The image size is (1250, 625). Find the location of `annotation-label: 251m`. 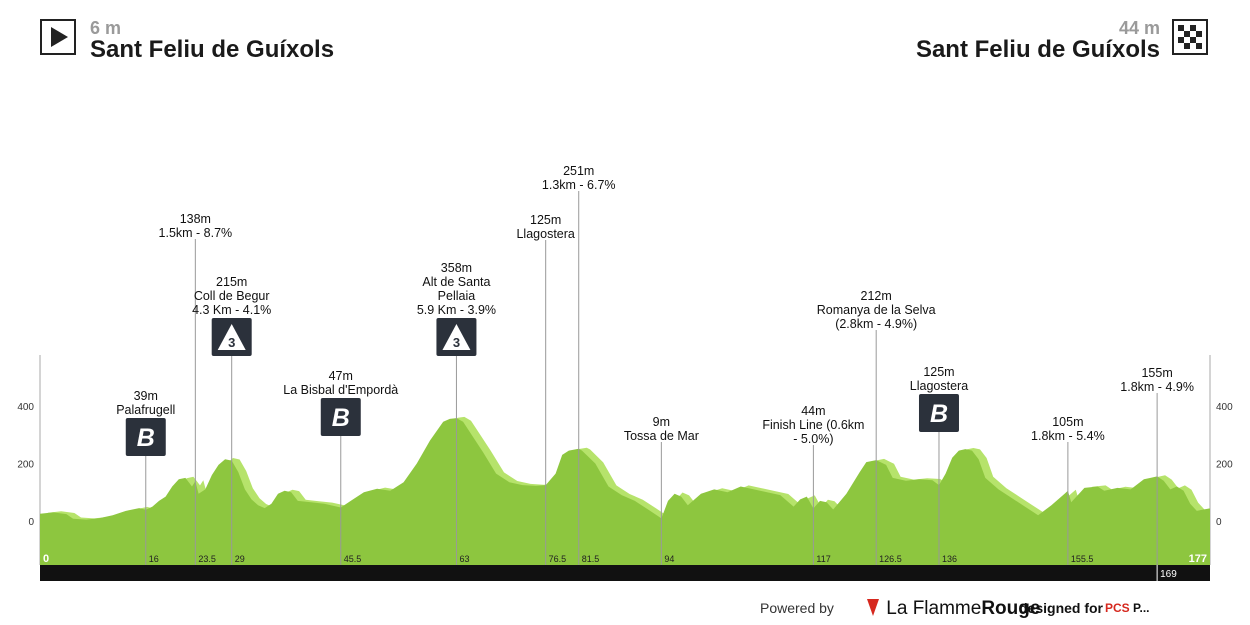

annotation-label: 251m is located at coordinates (578, 171).